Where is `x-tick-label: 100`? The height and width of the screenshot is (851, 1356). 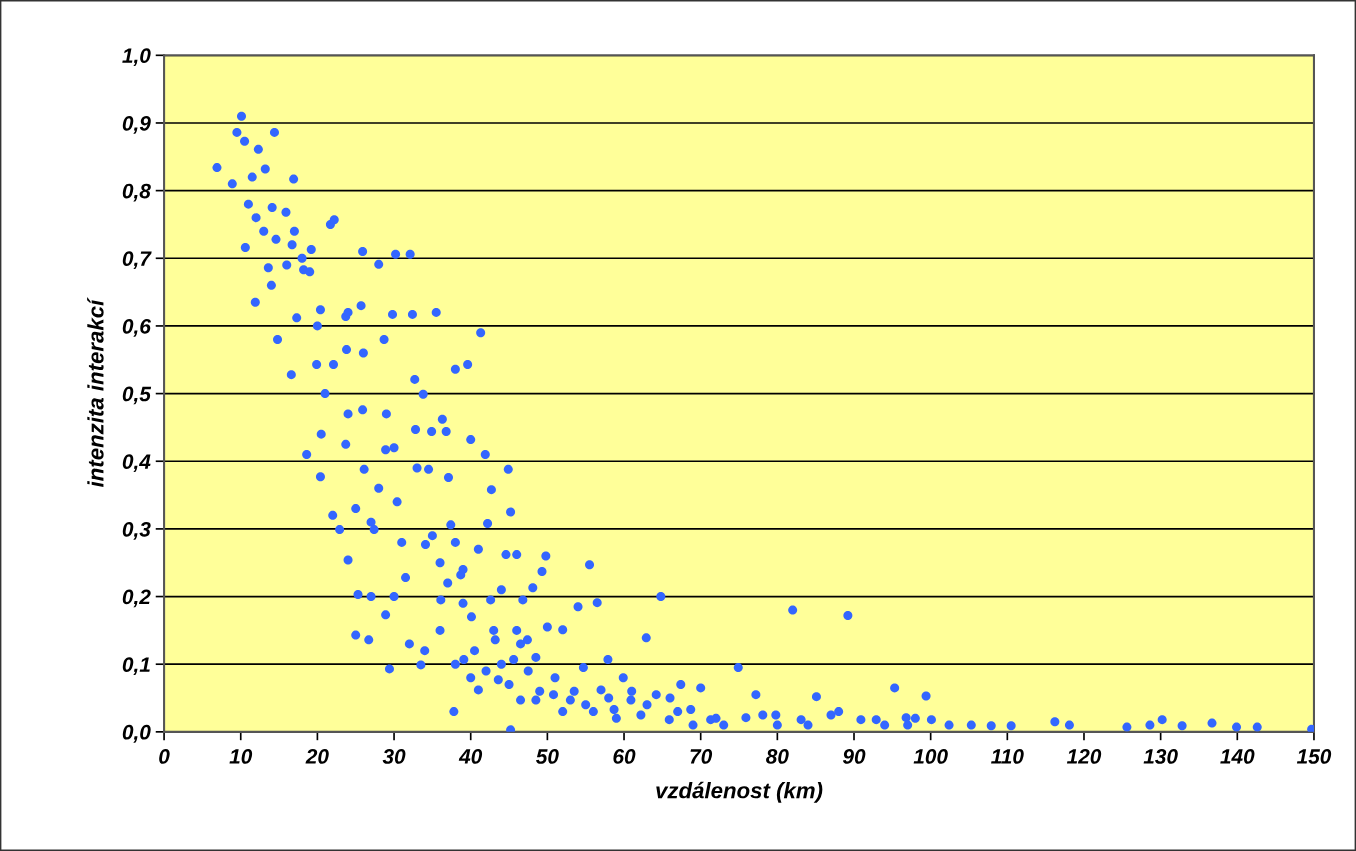
x-tick-label: 100 is located at coordinates (930, 756).